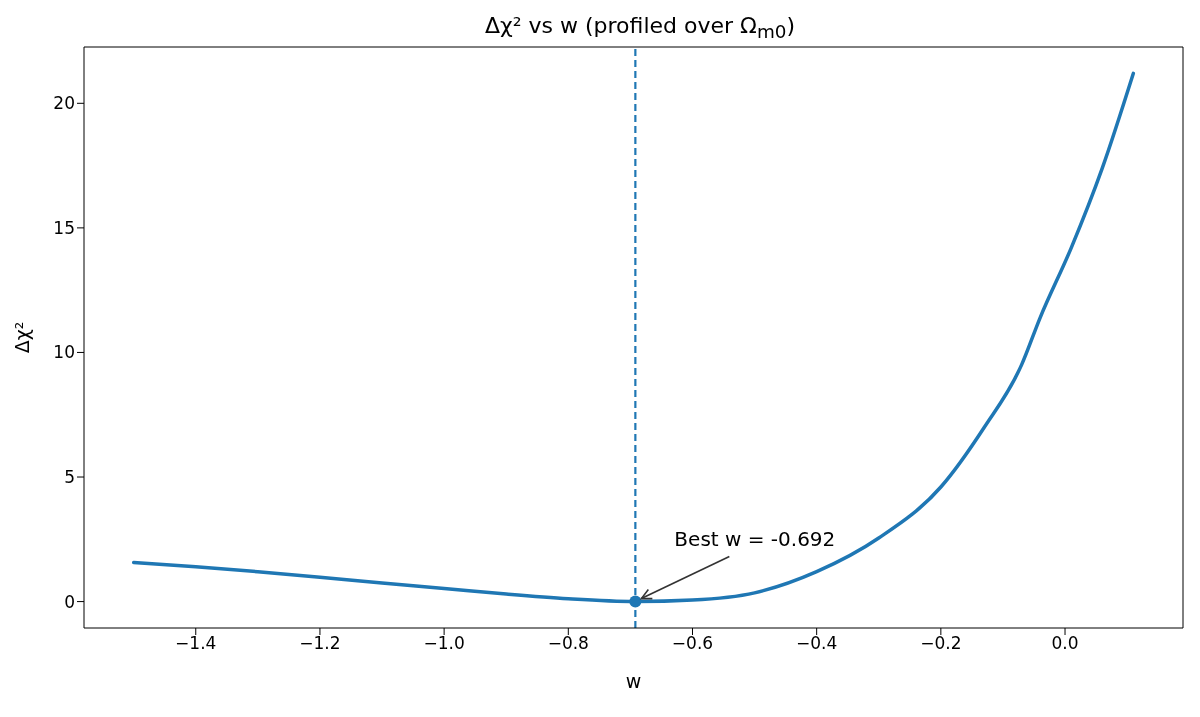  Describe the element at coordinates (568, 643) in the screenshot. I see `x-tick-label: −0.8` at that location.